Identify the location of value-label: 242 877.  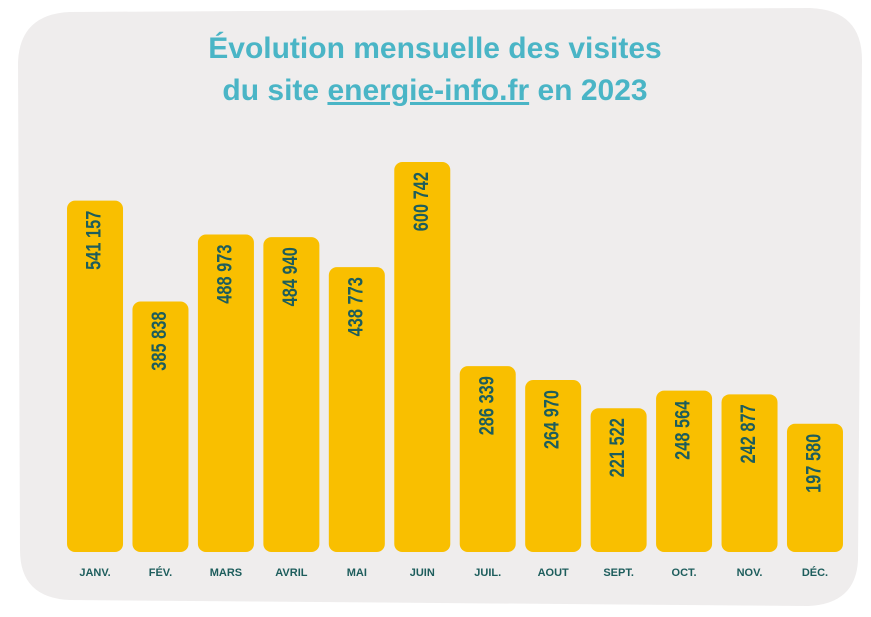
(747, 433).